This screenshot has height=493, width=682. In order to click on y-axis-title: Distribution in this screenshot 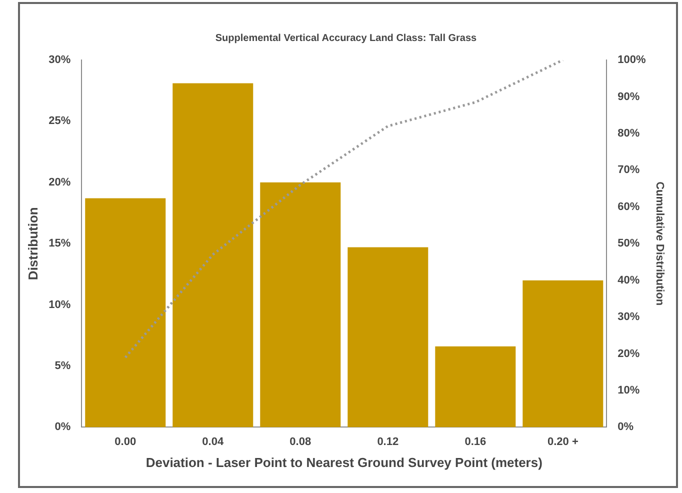, I will do `click(32, 243)`.